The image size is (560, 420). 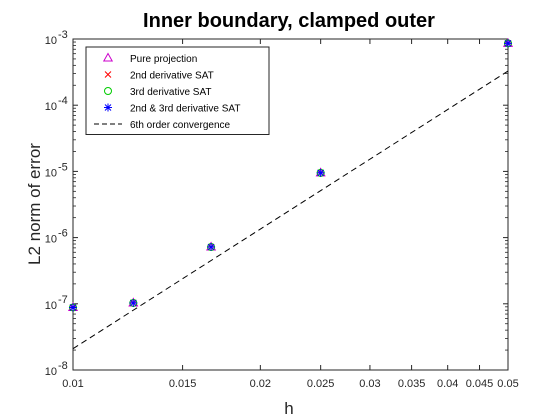 I want to click on y-tick-exponent: -4, so click(x=63, y=101).